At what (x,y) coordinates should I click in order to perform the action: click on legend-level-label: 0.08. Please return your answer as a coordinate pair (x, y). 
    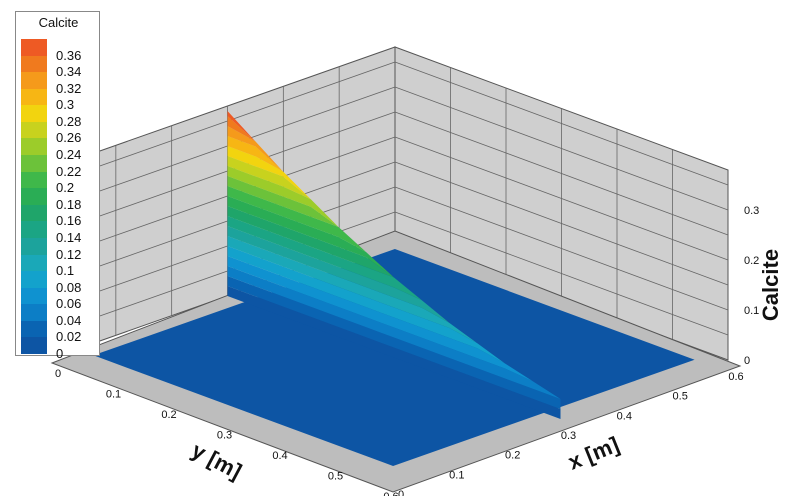
    Looking at the image, I should click on (69, 287).